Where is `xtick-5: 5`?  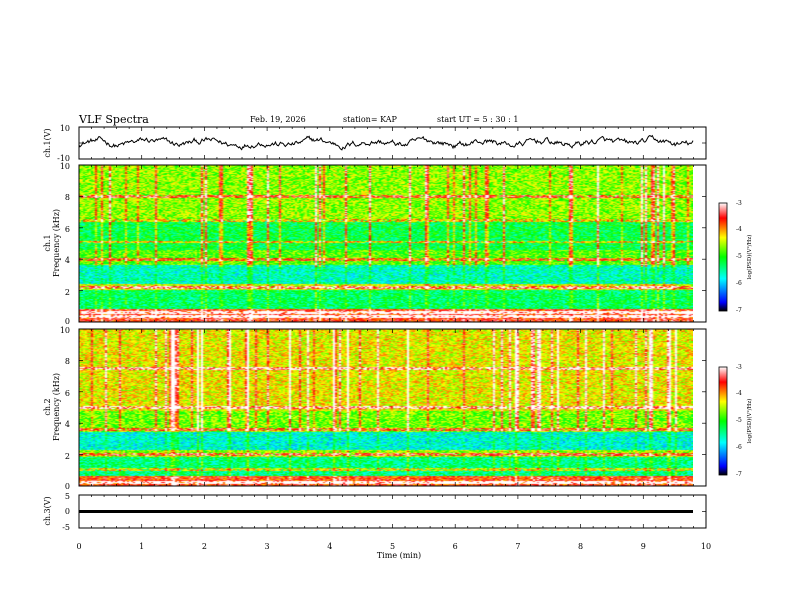
xtick-5: 5 is located at coordinates (392, 546).